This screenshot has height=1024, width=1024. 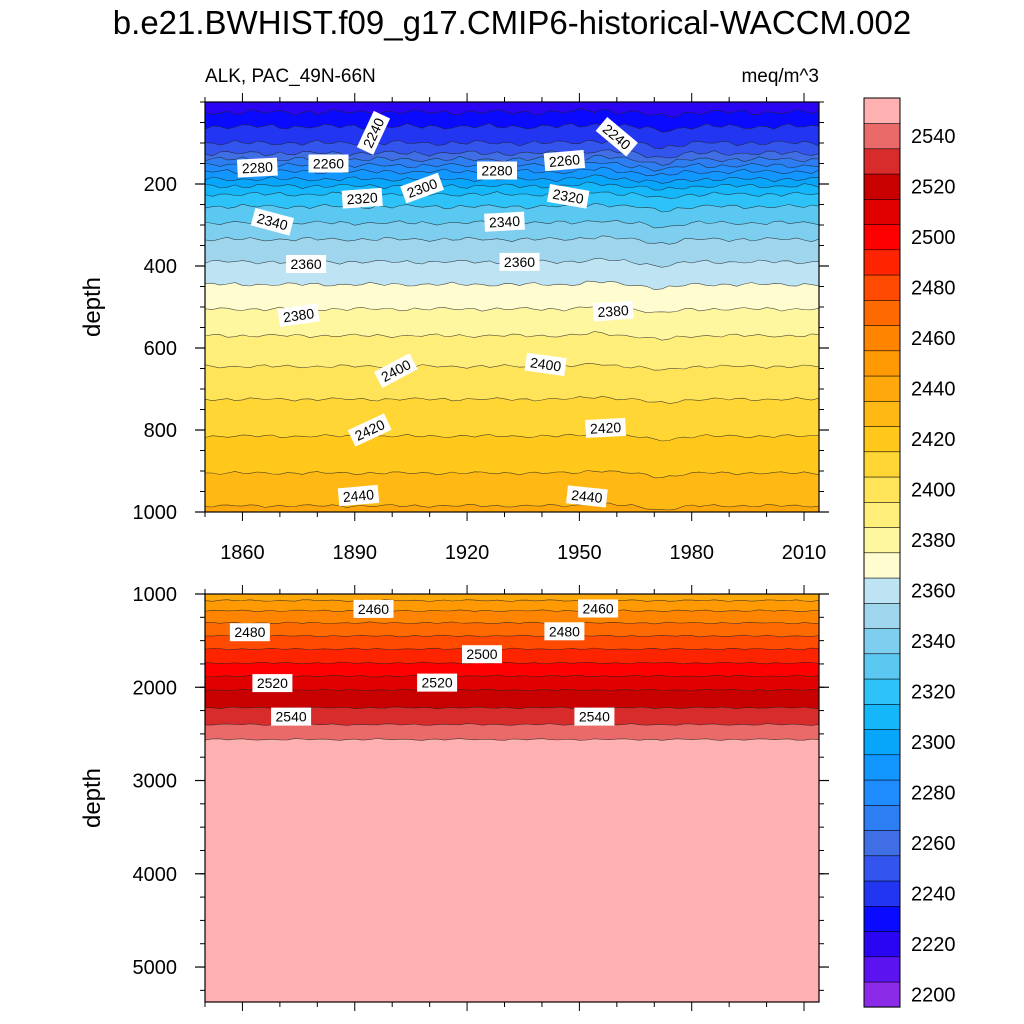 What do you see at coordinates (160, 267) in the screenshot?
I see `y-tick-label-upper: 400` at bounding box center [160, 267].